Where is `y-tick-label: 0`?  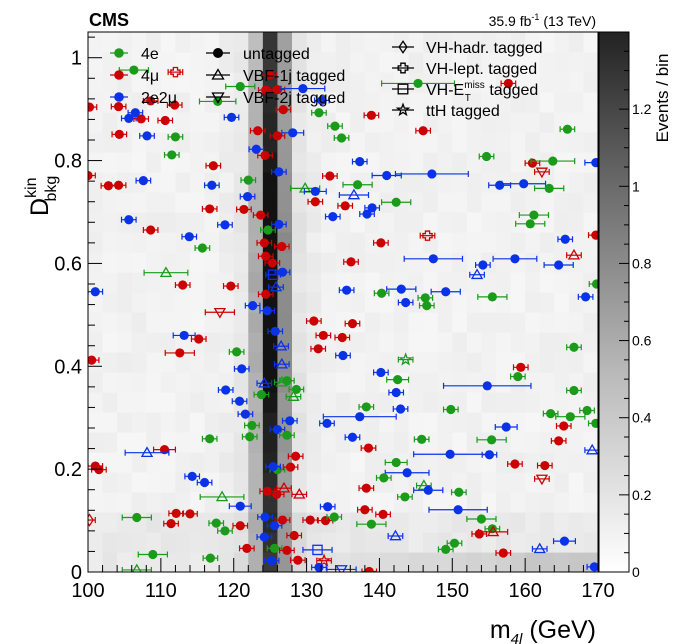
y-tick-label: 0 is located at coordinates (76, 573).